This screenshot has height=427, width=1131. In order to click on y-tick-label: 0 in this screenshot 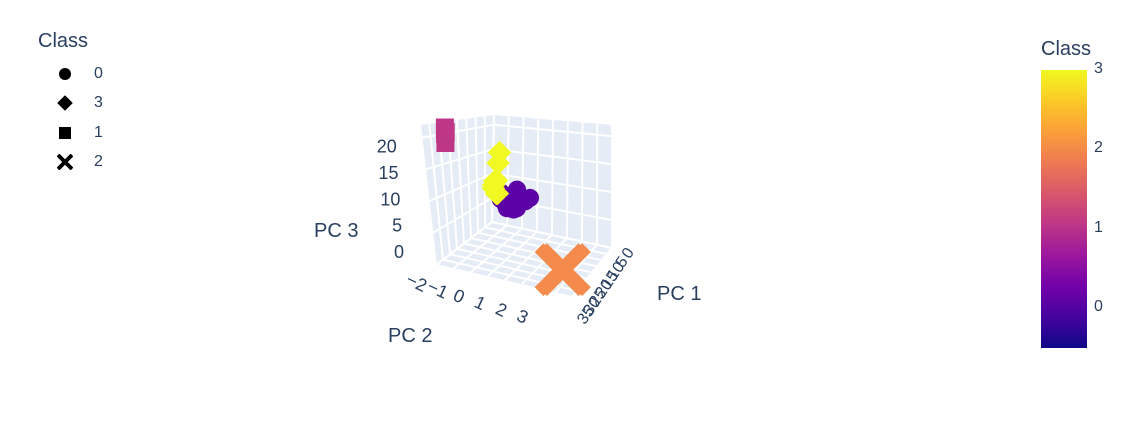, I will do `click(459, 296)`.